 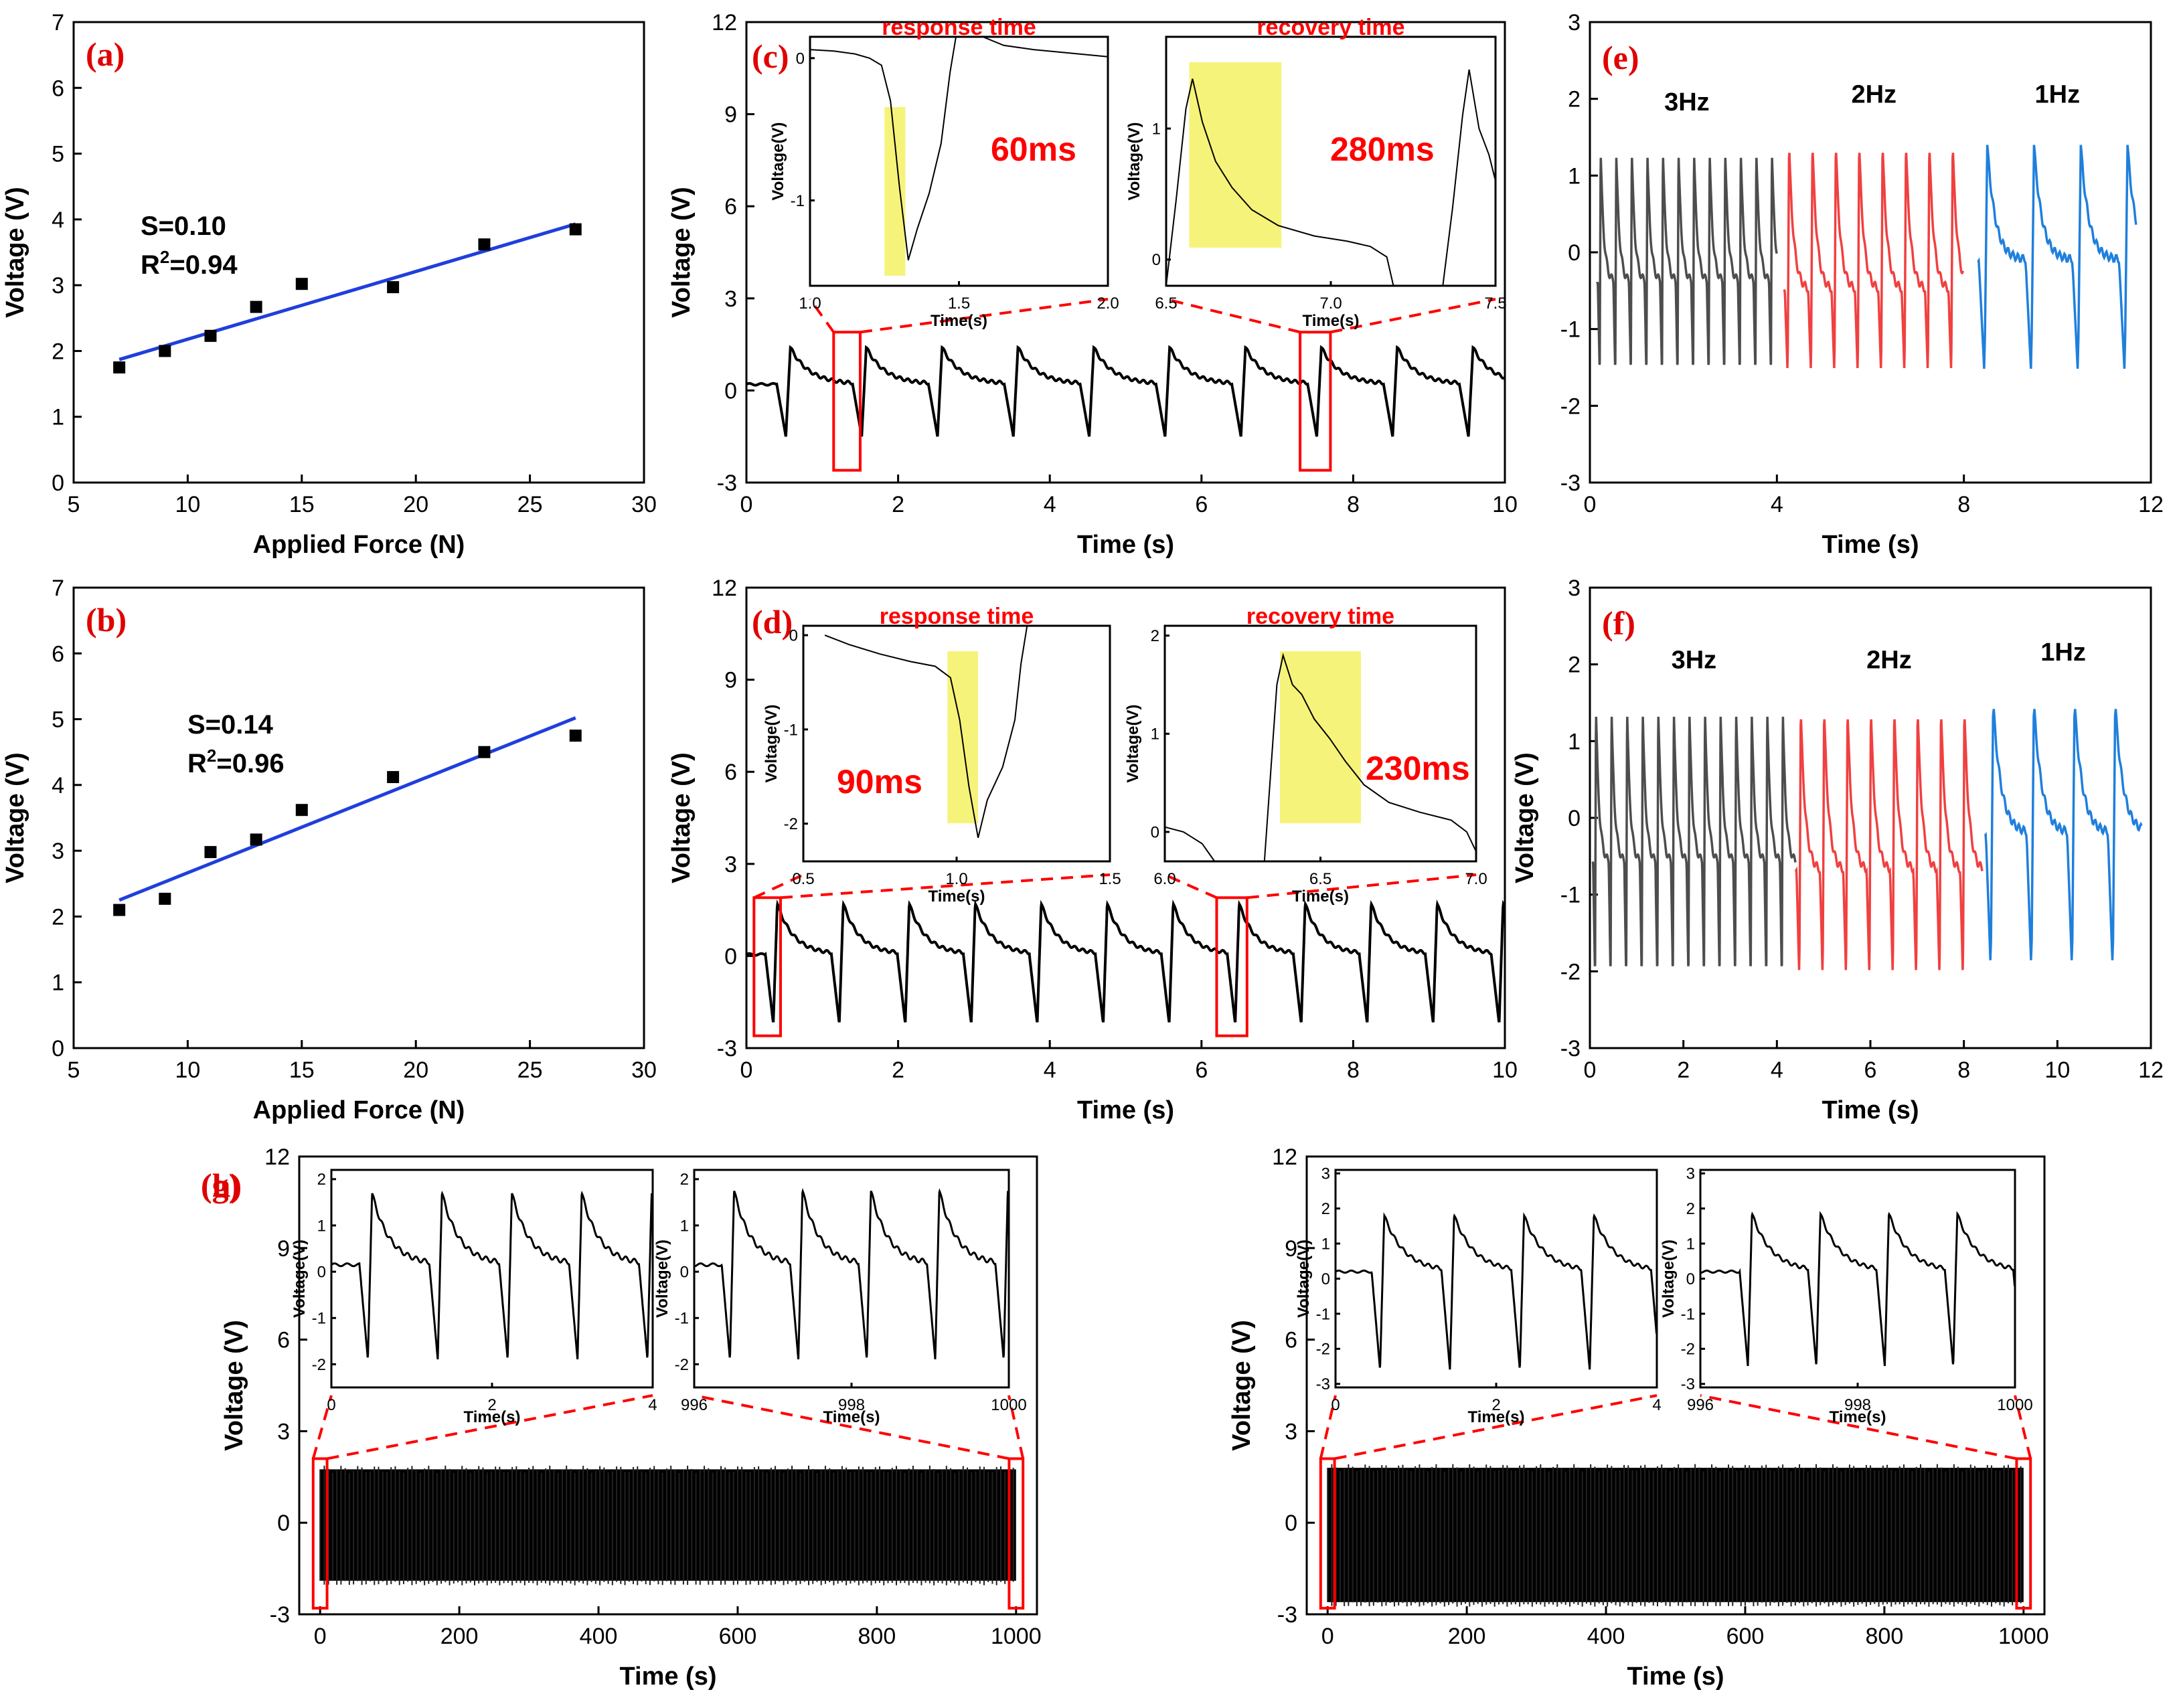 I want to click on x-tick-label: 6.0, so click(x=1164, y=879).